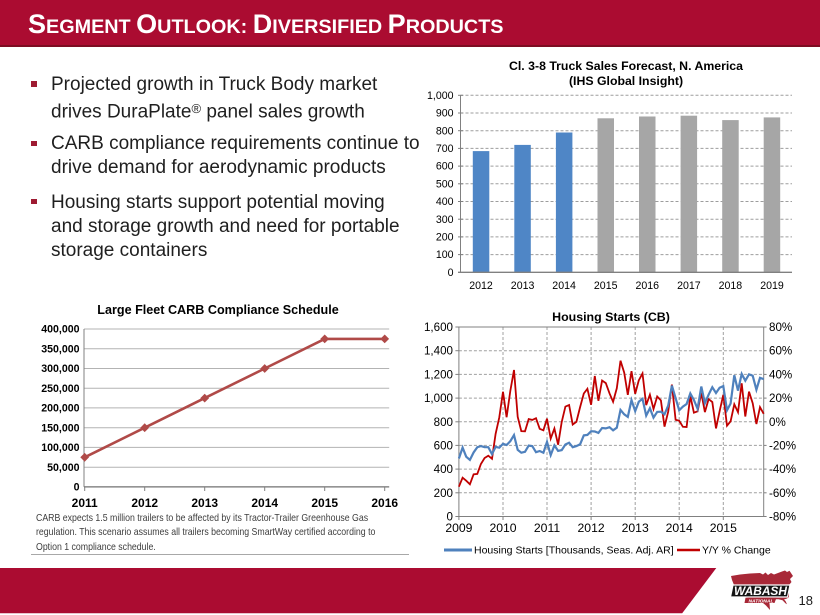  What do you see at coordinates (445, 114) in the screenshot?
I see `svg-text: 900` at bounding box center [445, 114].